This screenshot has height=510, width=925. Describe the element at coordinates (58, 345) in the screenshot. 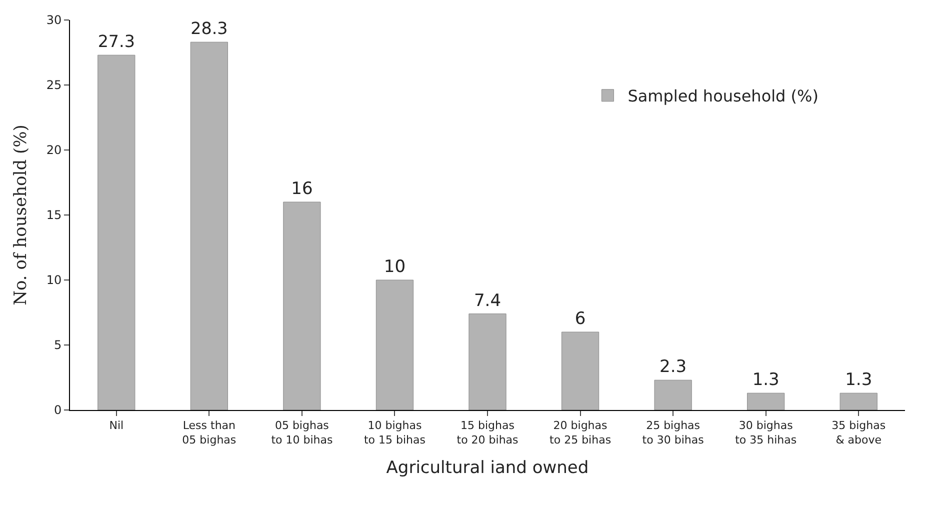

I see `y-tick-label: 5` at that location.